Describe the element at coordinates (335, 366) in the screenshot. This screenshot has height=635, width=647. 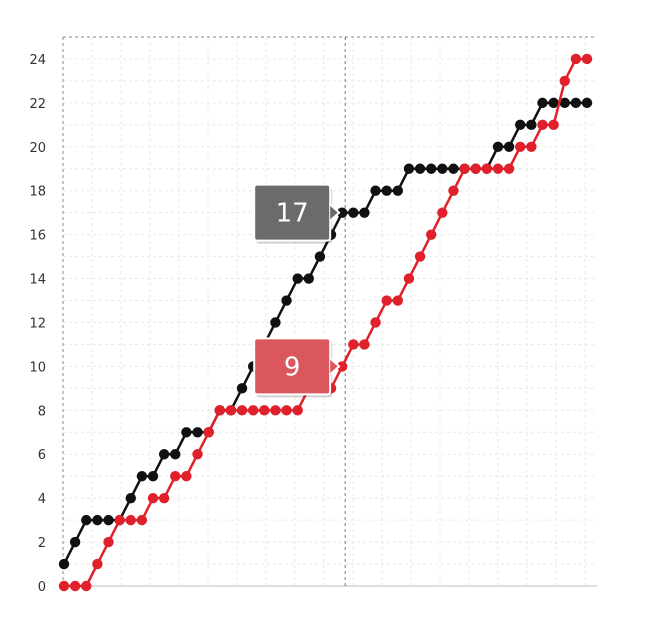
I see `tooltip-pointer` at that location.